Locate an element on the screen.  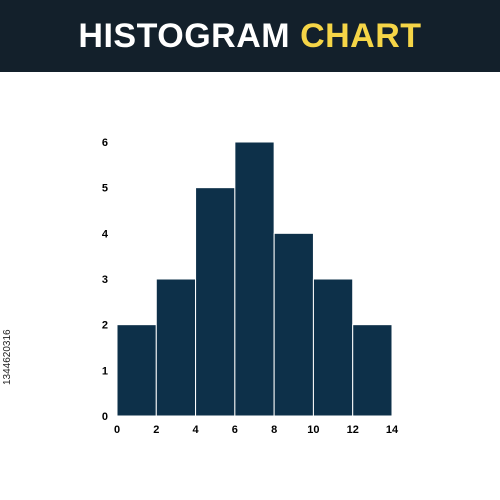
x-tick-label: 4 is located at coordinates (196, 430).